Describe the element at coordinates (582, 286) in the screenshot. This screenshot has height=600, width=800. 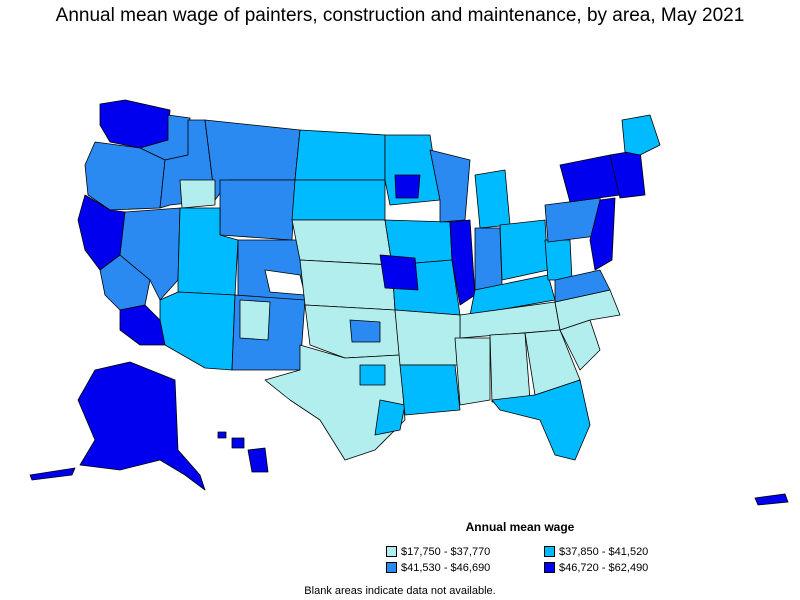
I see `region-virginia` at that location.